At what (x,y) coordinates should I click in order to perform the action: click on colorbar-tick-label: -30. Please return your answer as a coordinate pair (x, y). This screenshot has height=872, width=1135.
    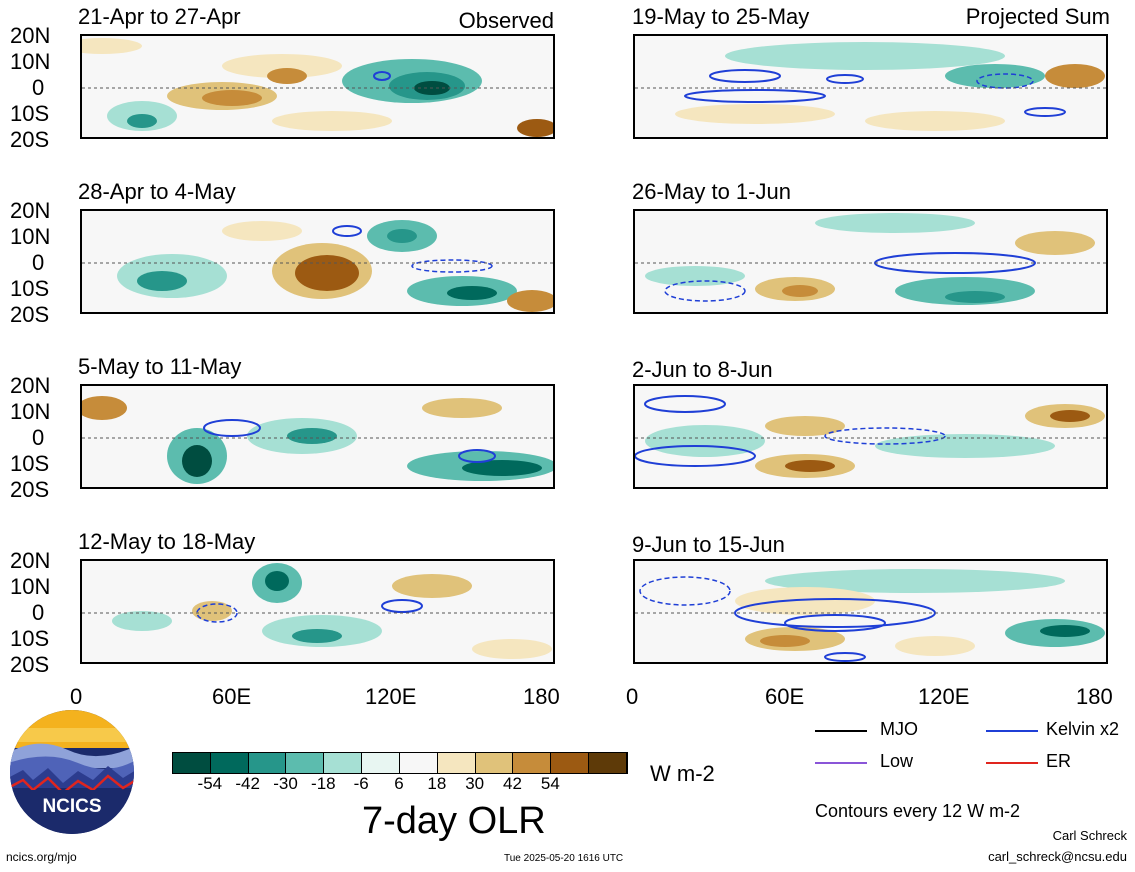
    Looking at the image, I should click on (285, 783).